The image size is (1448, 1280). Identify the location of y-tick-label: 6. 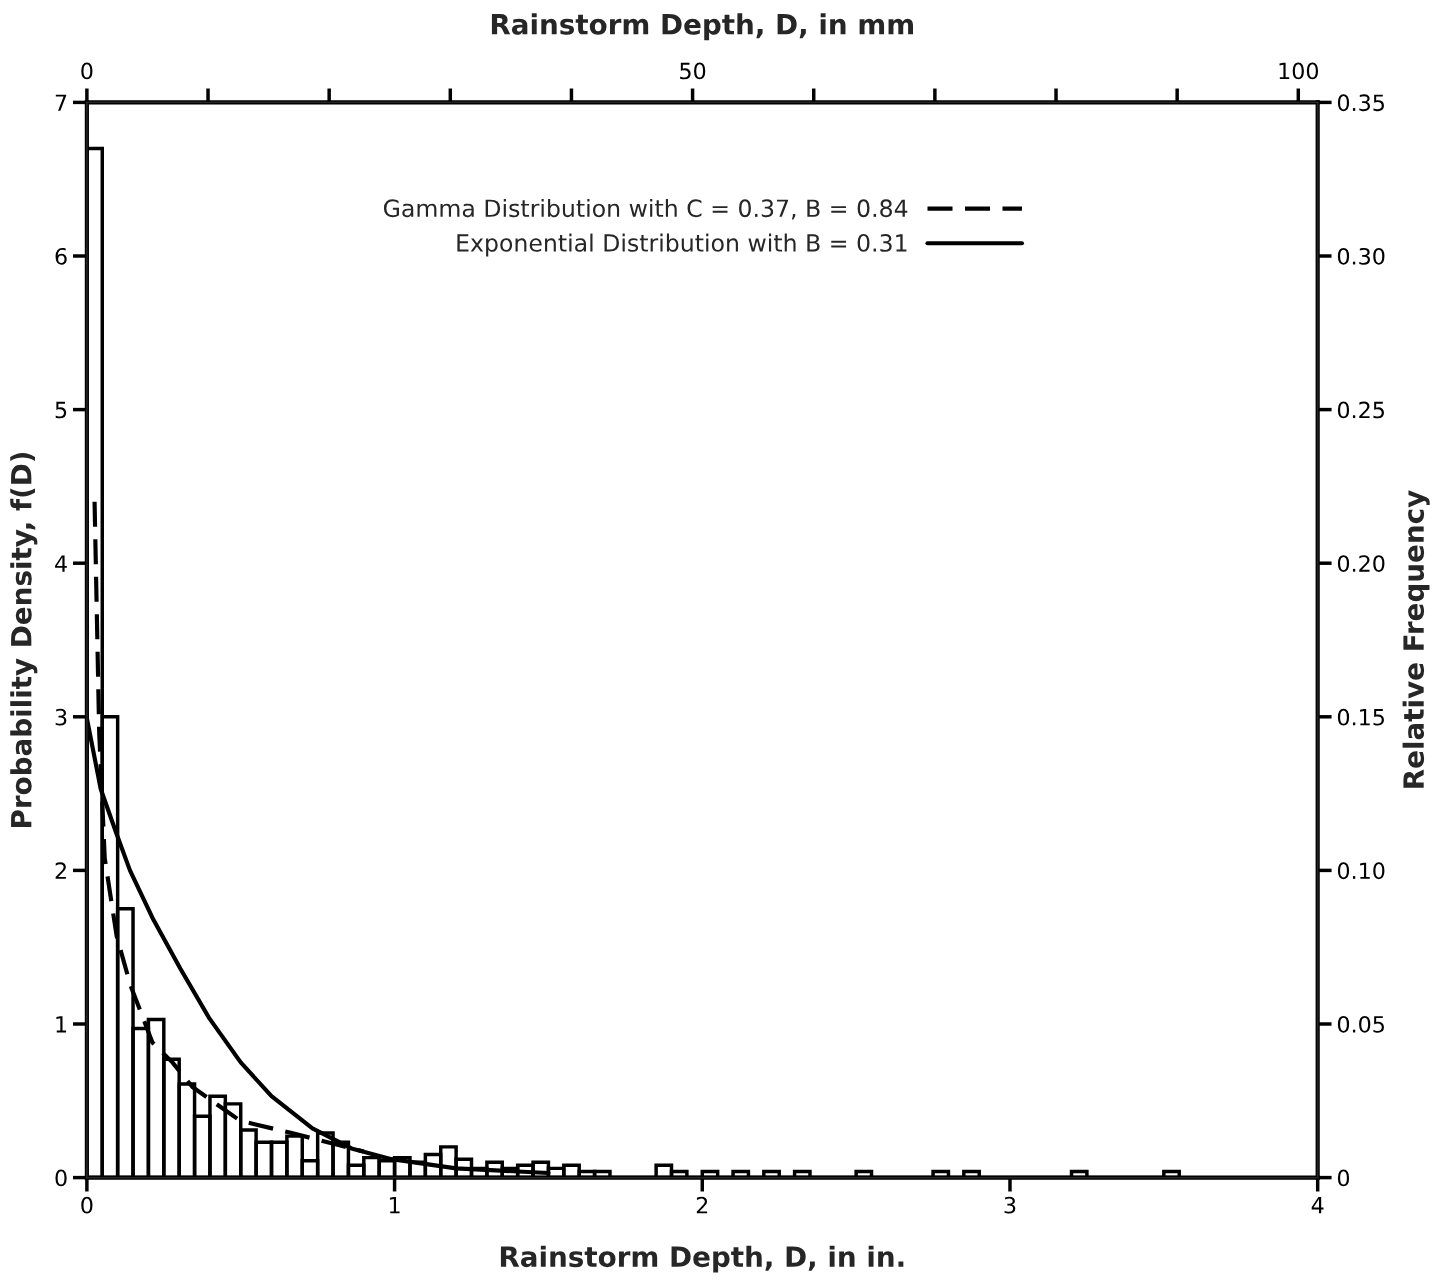
(61, 256).